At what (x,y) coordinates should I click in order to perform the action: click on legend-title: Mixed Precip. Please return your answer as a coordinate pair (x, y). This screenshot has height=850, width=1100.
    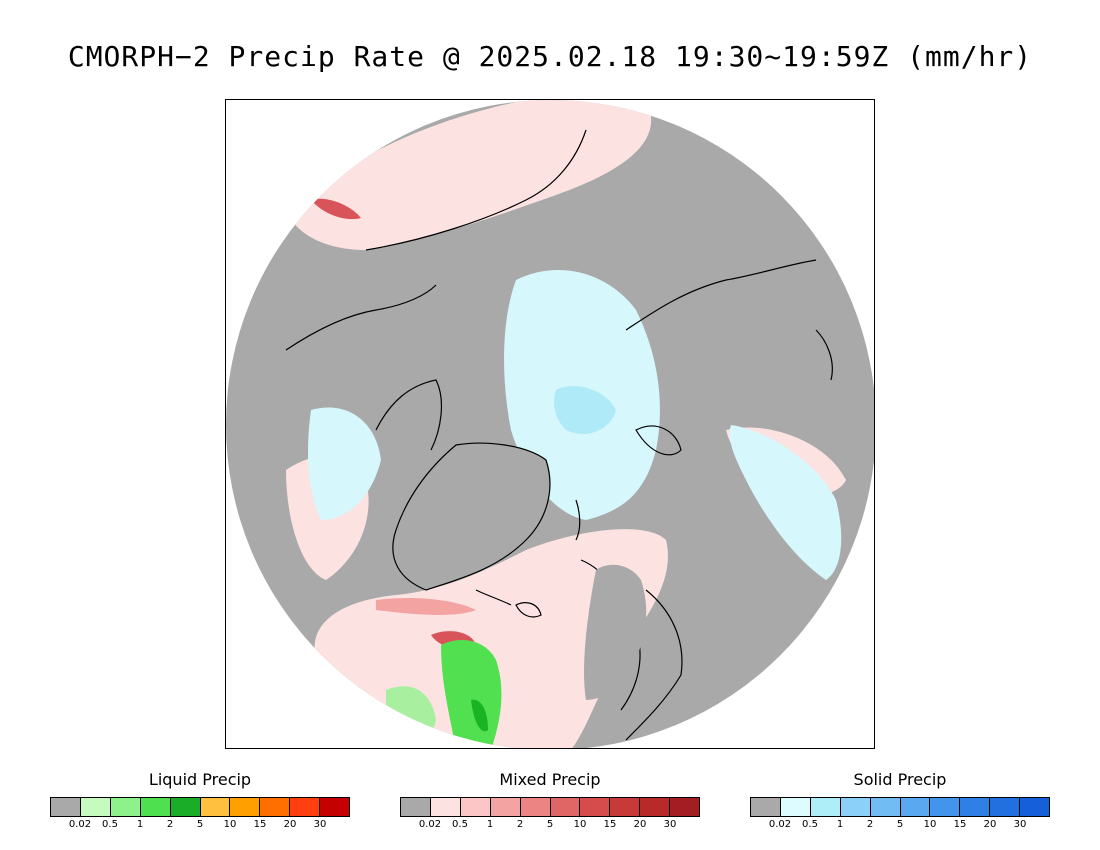
    Looking at the image, I should click on (550, 779).